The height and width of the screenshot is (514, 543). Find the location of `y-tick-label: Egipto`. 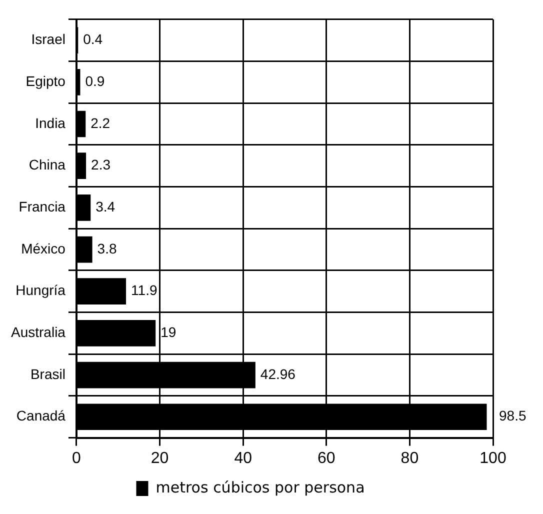

y-tick-label: Egipto is located at coordinates (46, 81).